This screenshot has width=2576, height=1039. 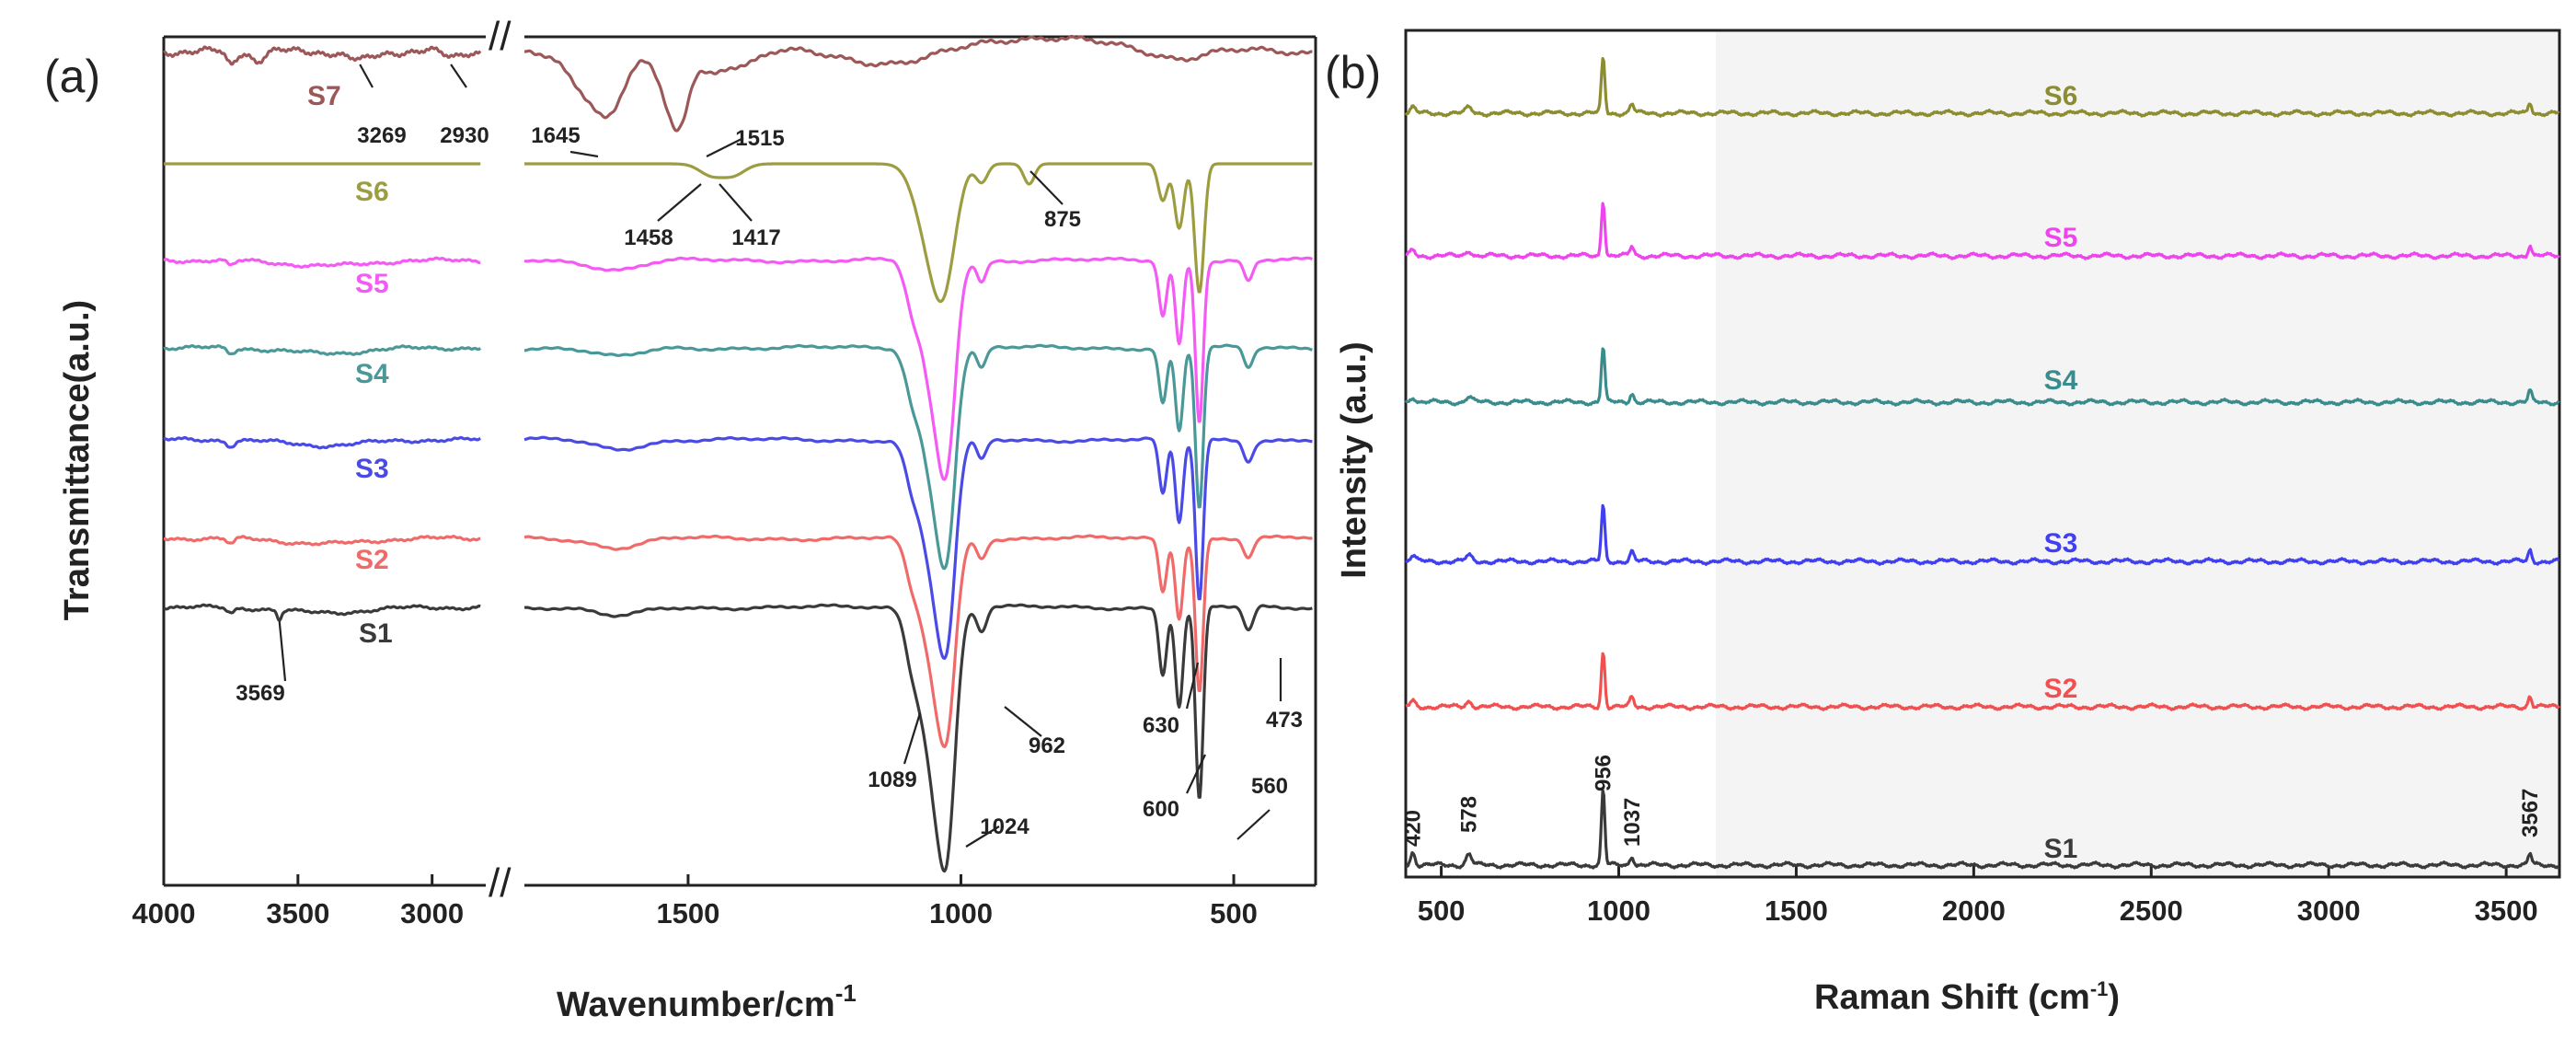 What do you see at coordinates (1161, 725) in the screenshot?
I see `panel-a-annotation-label: 630` at bounding box center [1161, 725].